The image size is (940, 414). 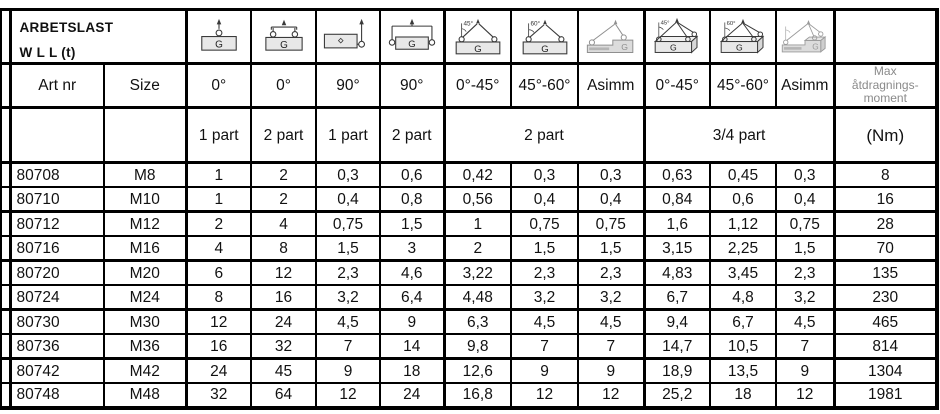 I want to click on wll-45-60deg-34part-cell: 6,7, so click(x=743, y=321).